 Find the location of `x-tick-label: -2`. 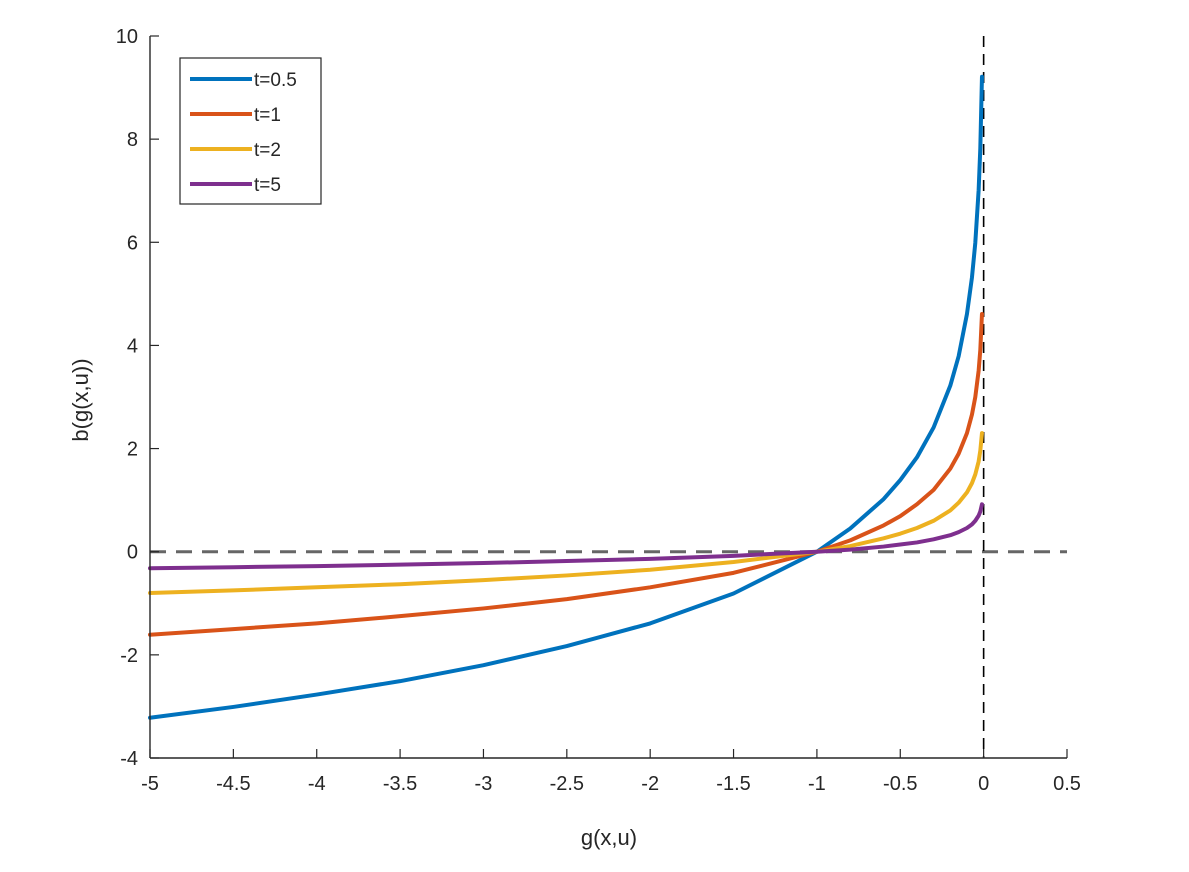

x-tick-label: -2 is located at coordinates (650, 784).